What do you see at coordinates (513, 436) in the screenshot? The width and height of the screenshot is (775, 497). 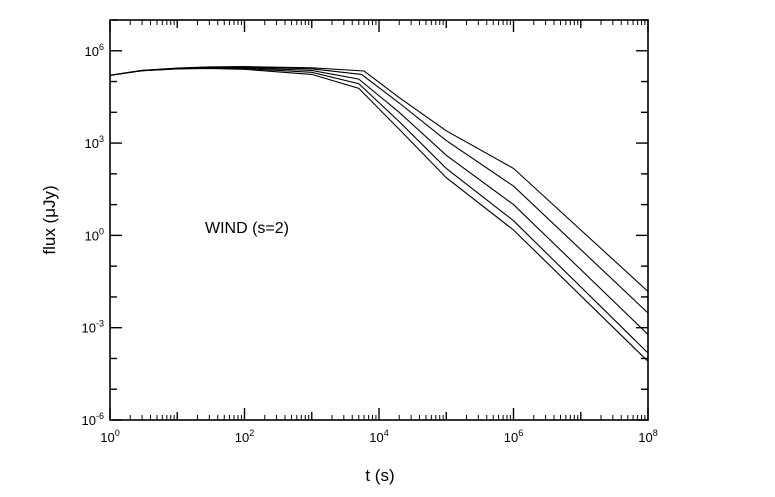 I see `x-tick-label: 10⁶` at bounding box center [513, 436].